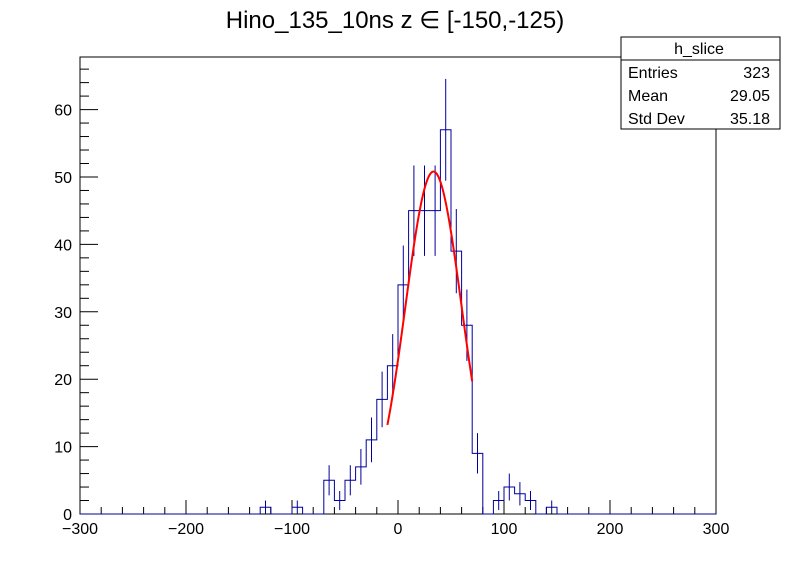  Describe the element at coordinates (653, 73) in the screenshot. I see `stats-entries-label: Entries` at that location.